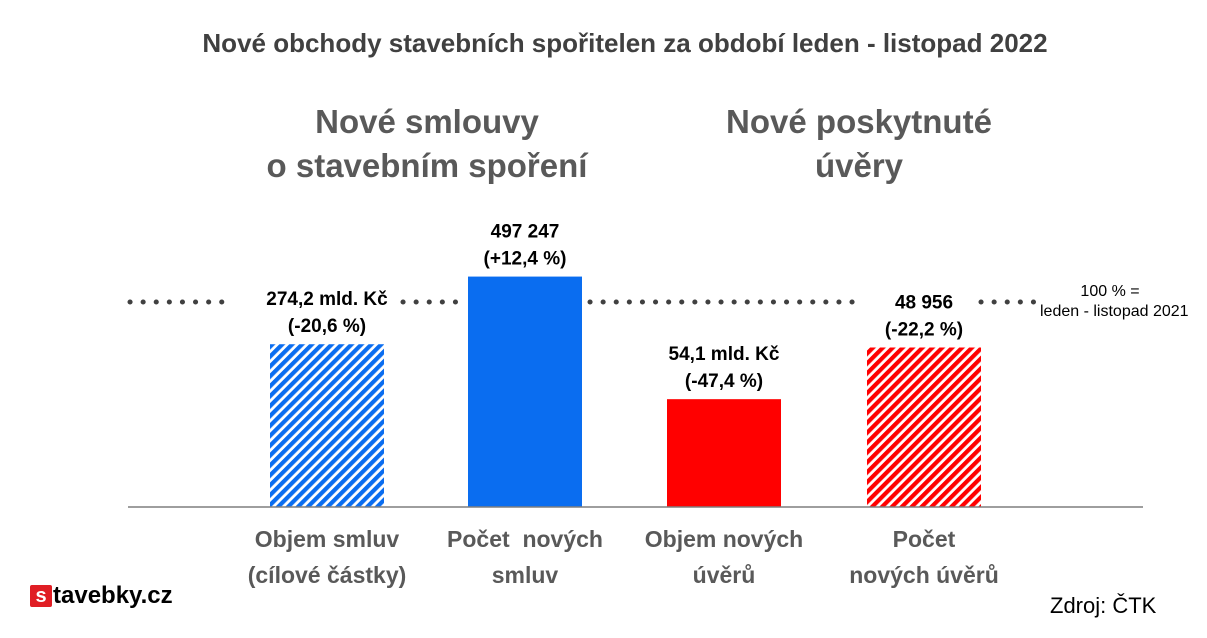 The height and width of the screenshot is (638, 1207). I want to click on category-label: Objem smluv, so click(327, 539).